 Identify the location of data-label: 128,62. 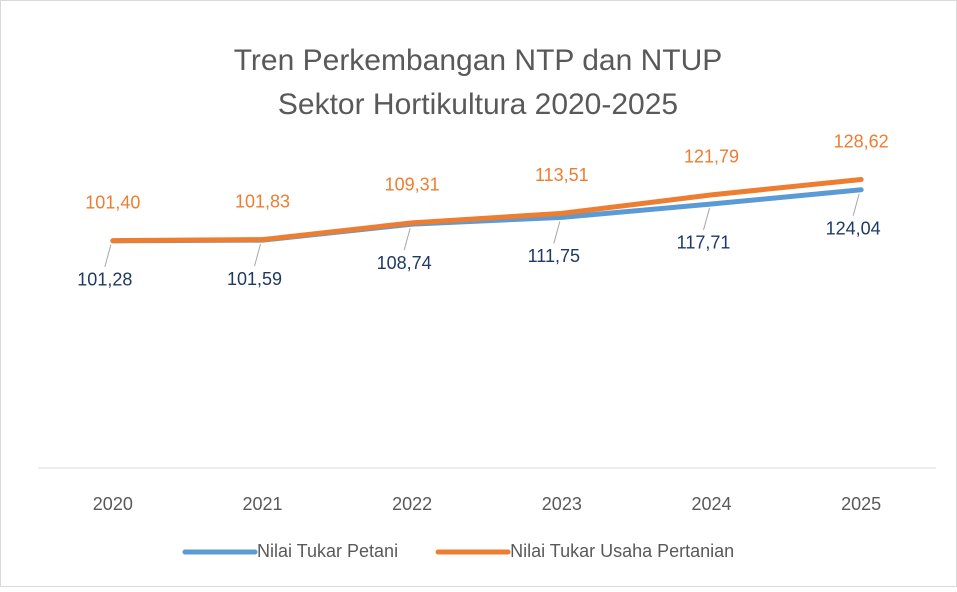
(861, 141).